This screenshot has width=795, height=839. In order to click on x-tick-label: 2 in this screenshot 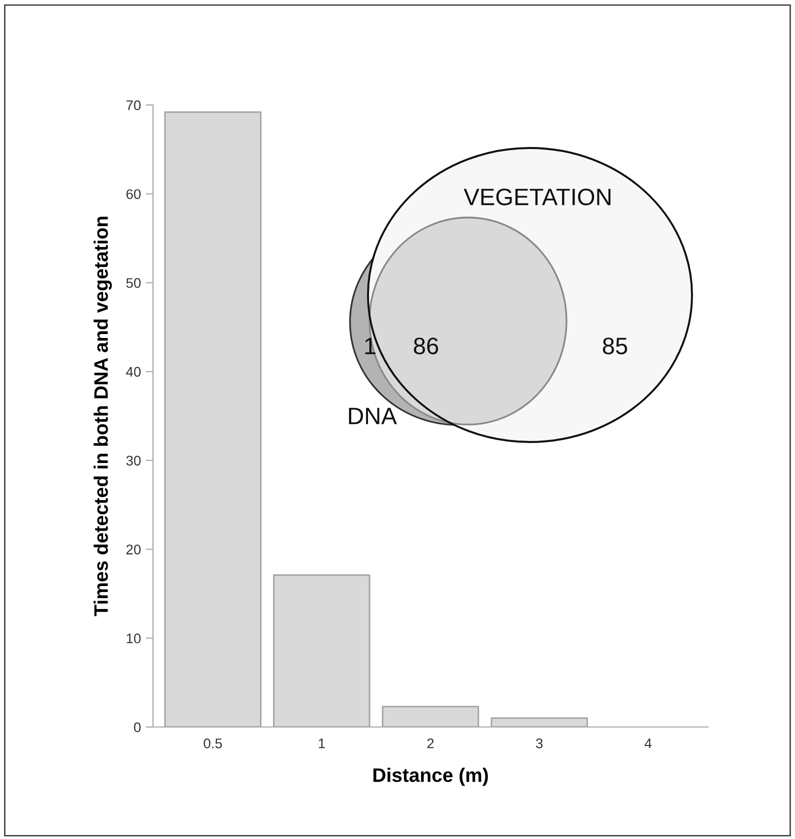, I will do `click(430, 743)`.